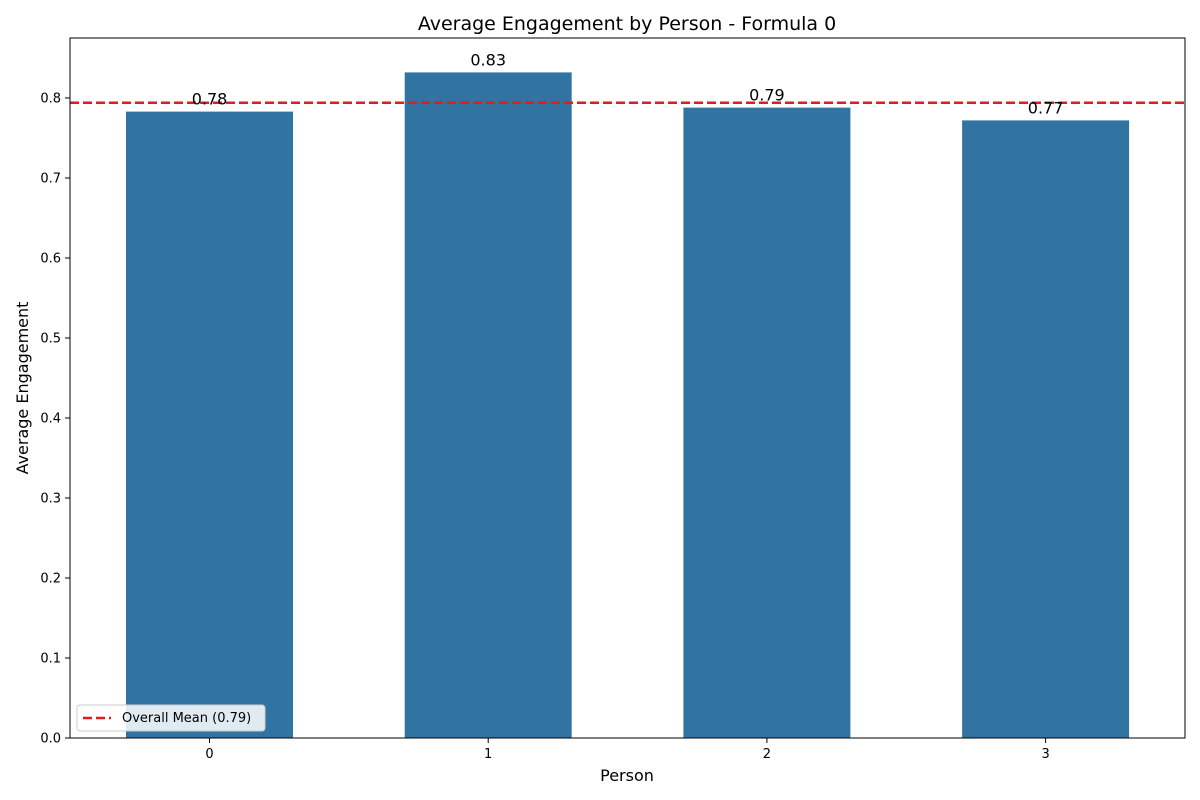 The image size is (1200, 800). I want to click on y-tick-label: 0.1, so click(50, 659).